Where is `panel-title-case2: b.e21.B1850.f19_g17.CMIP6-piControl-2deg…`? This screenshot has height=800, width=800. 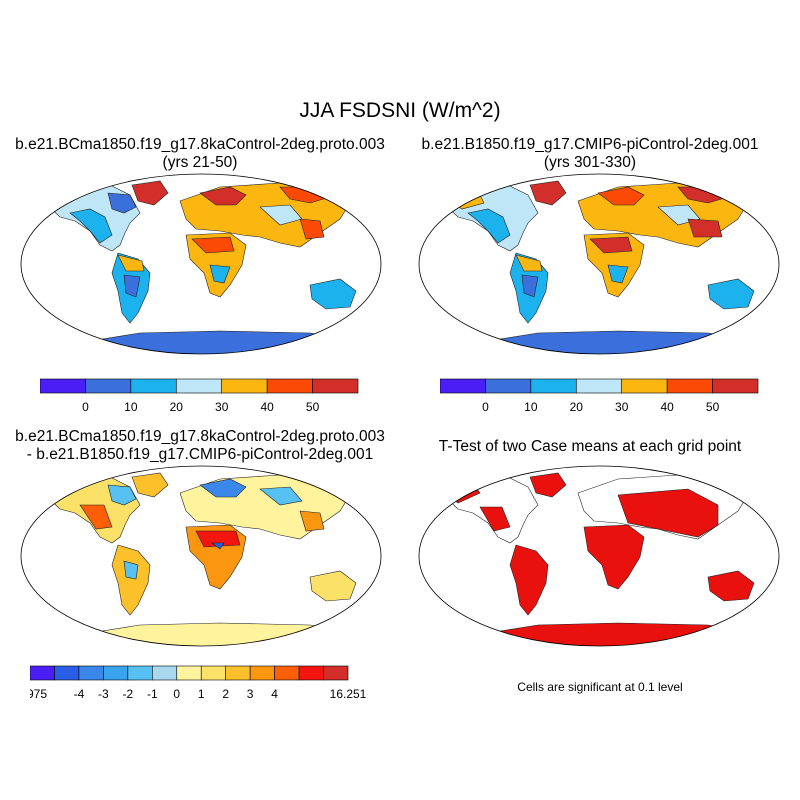
panel-title-case2: b.e21.B1850.f19_g17.CMIP6-piControl-2deg… is located at coordinates (590, 154).